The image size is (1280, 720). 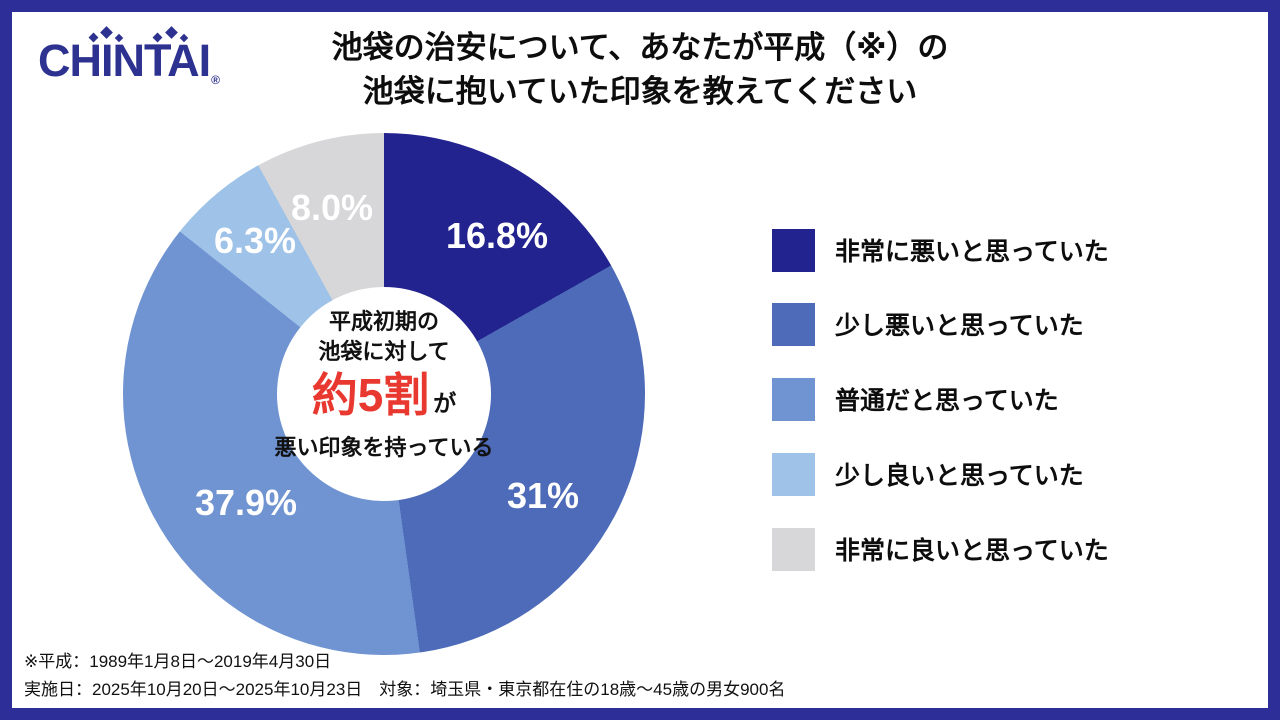 I want to click on slice-label-very-good: 8.0%, so click(x=332, y=207).